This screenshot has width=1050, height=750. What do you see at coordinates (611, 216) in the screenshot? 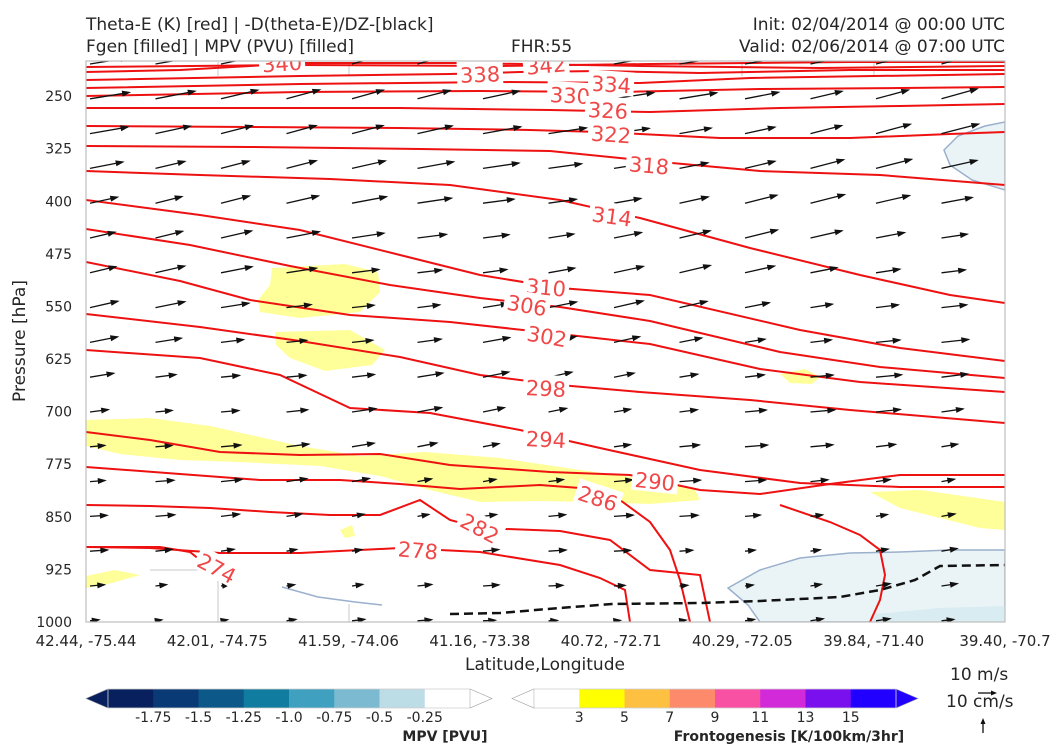
I see `contour-label-text: 314` at bounding box center [611, 216].